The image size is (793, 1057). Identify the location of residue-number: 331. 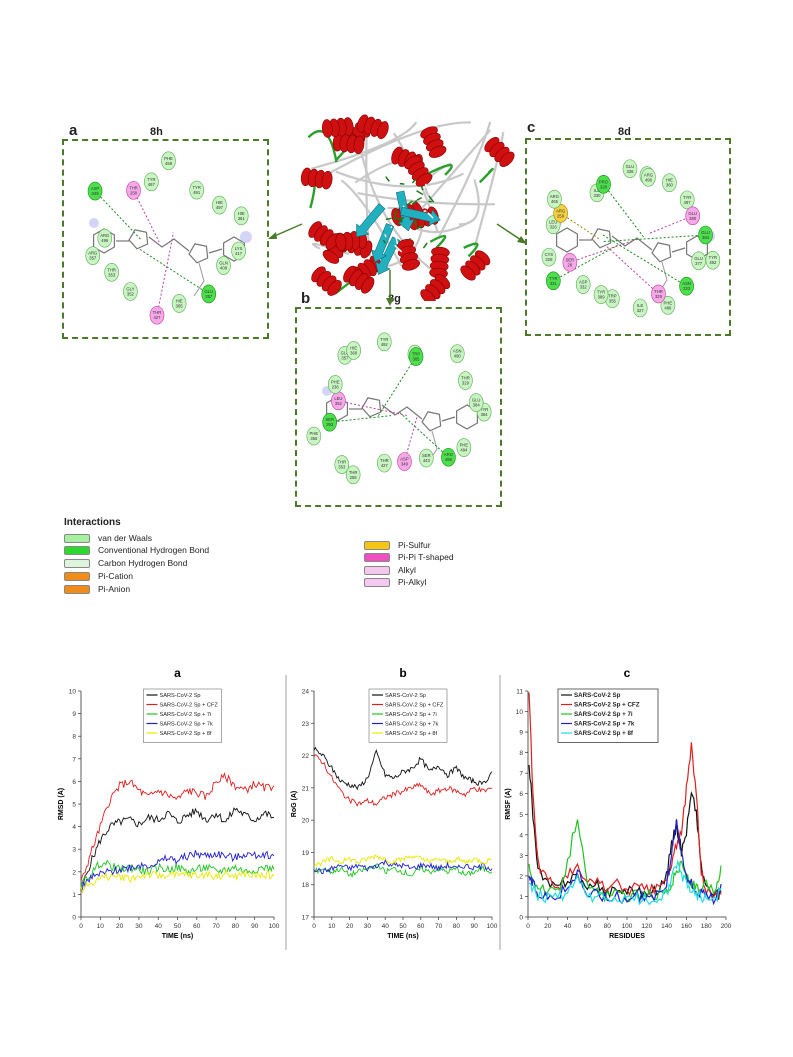
(554, 283).